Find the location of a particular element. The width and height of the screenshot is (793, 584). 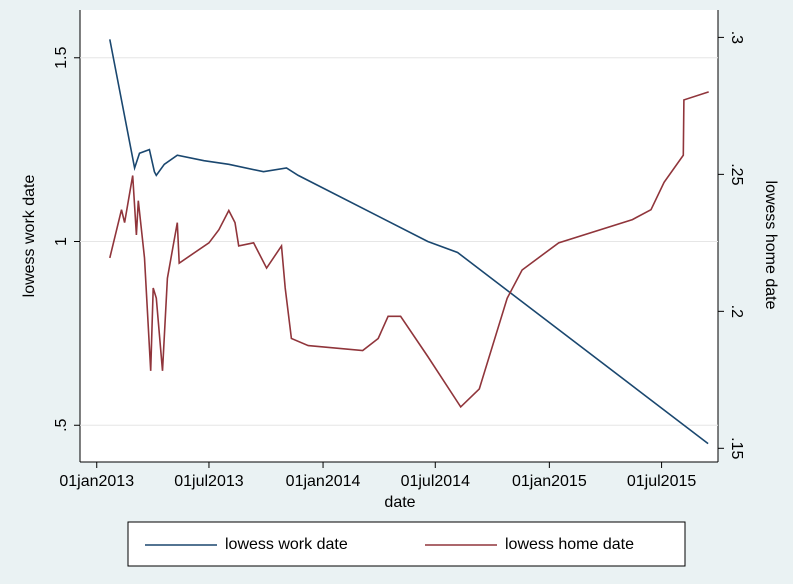

y2-tick-label: .3 is located at coordinates (736, 37).